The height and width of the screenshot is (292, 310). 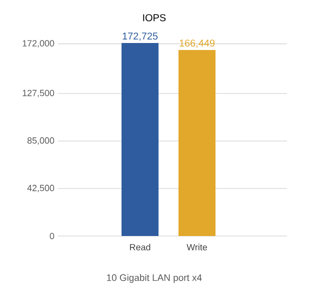 I want to click on y-tick-label: 172,000, so click(x=38, y=44).